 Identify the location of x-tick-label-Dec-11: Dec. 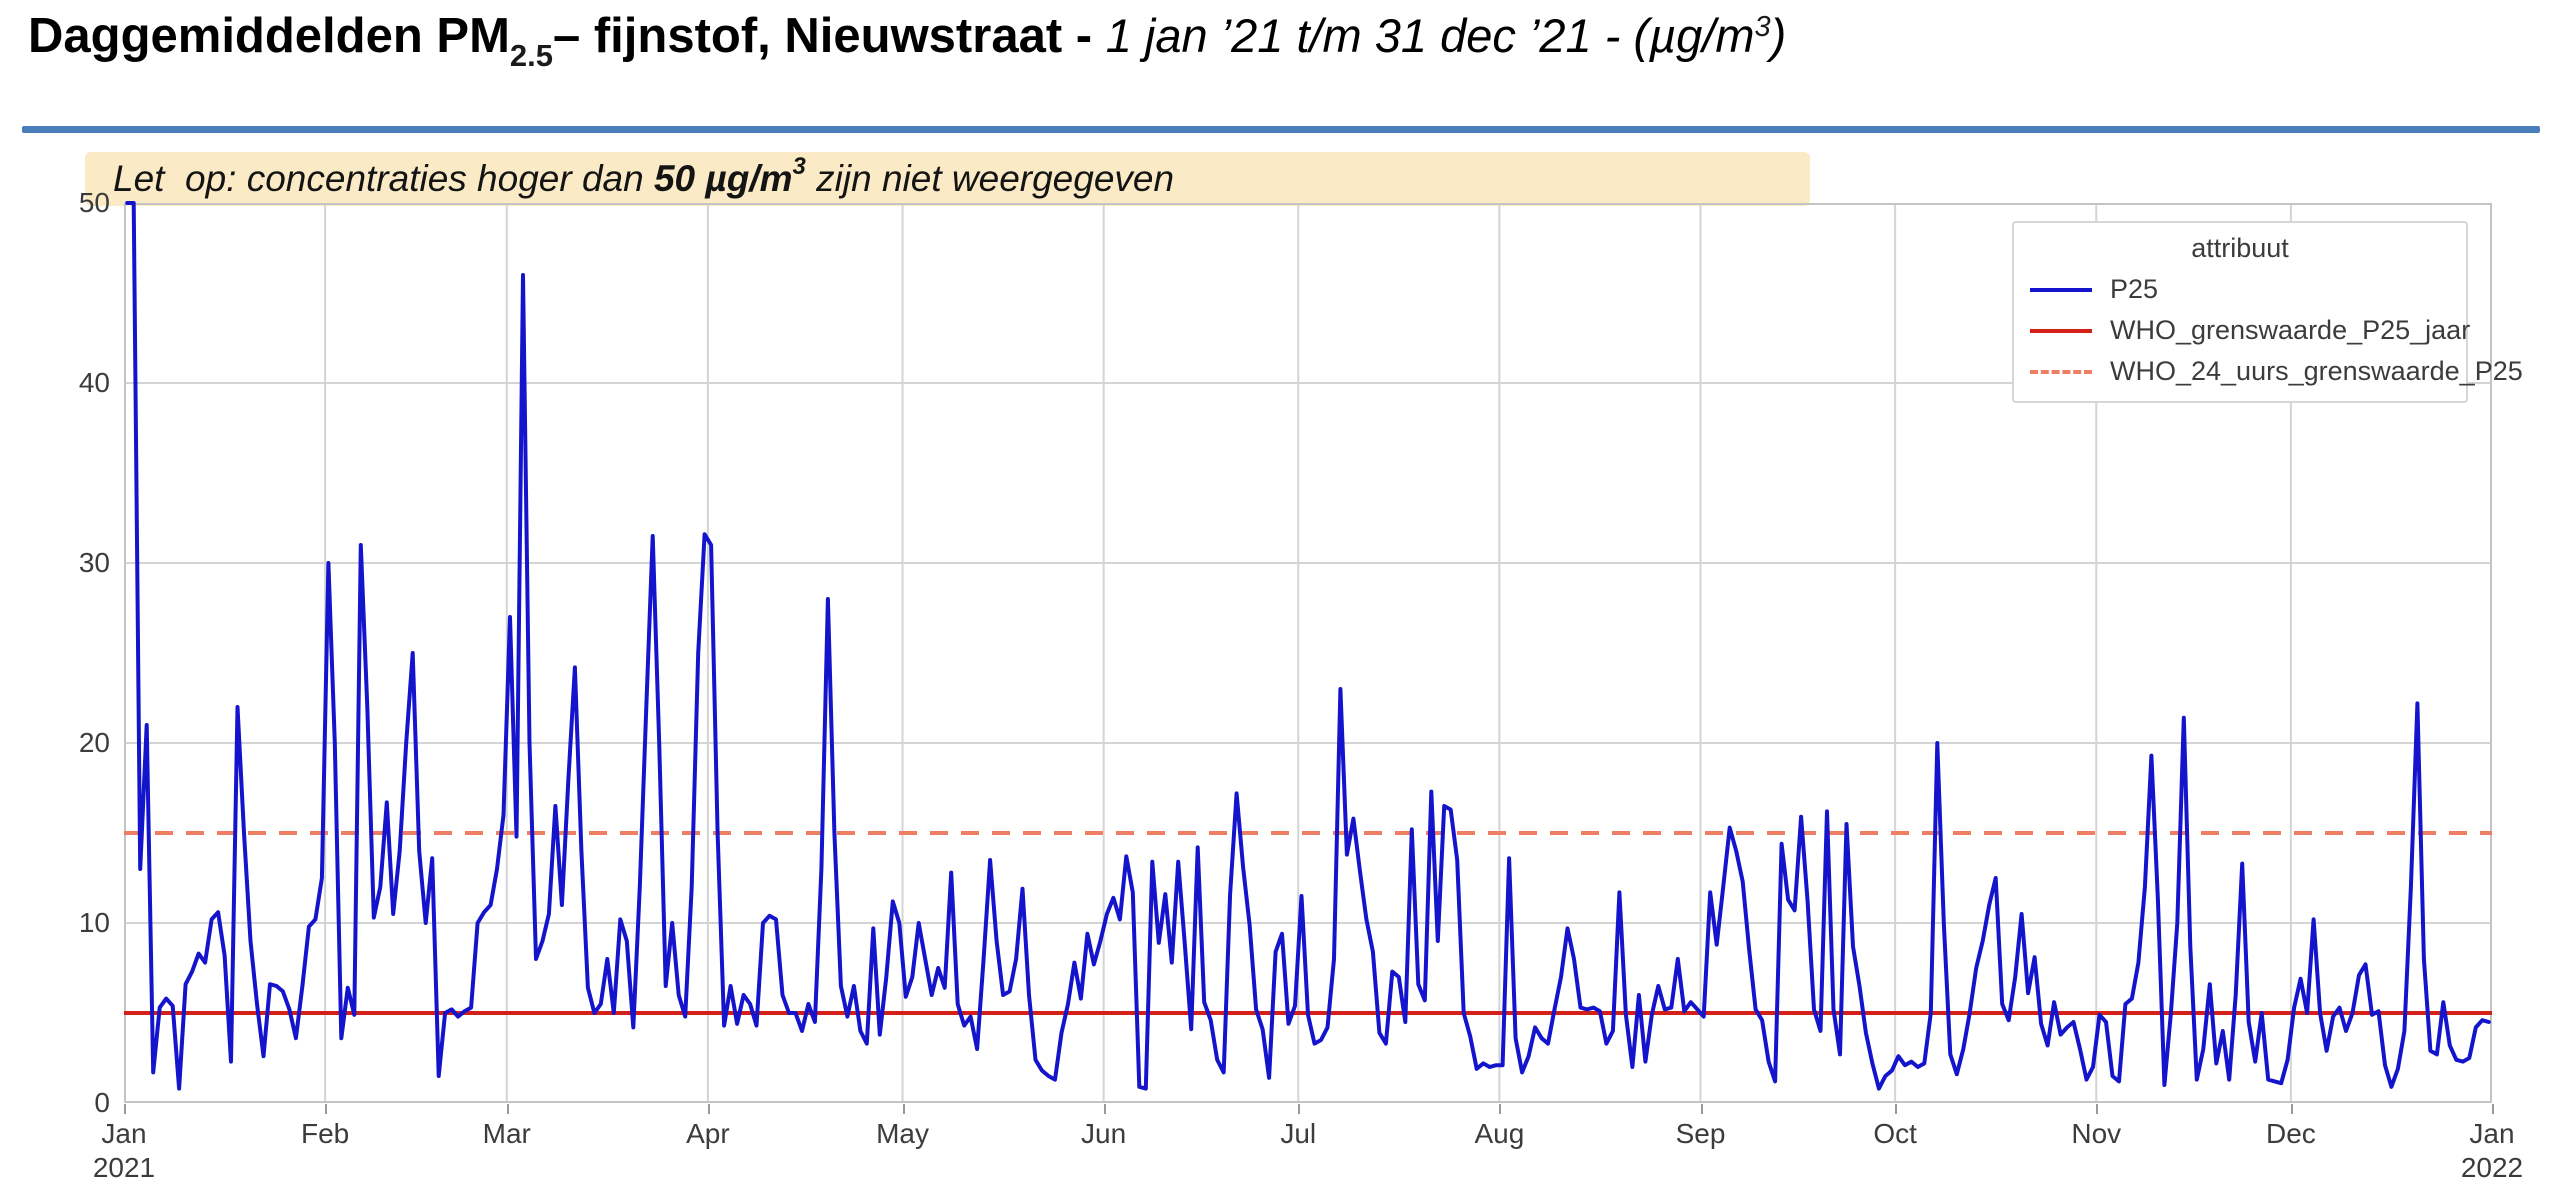
(2290, 1133).